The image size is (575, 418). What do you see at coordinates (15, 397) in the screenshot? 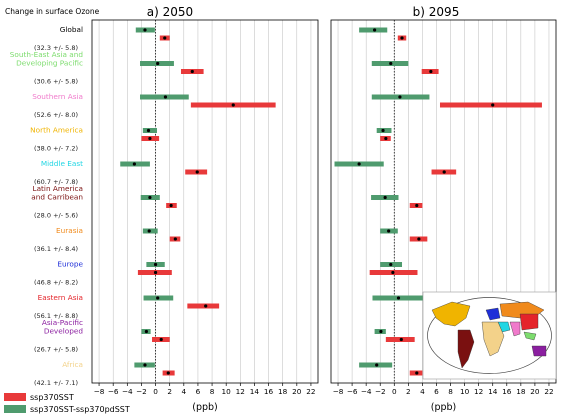
I see `legend-swatch` at bounding box center [15, 397].